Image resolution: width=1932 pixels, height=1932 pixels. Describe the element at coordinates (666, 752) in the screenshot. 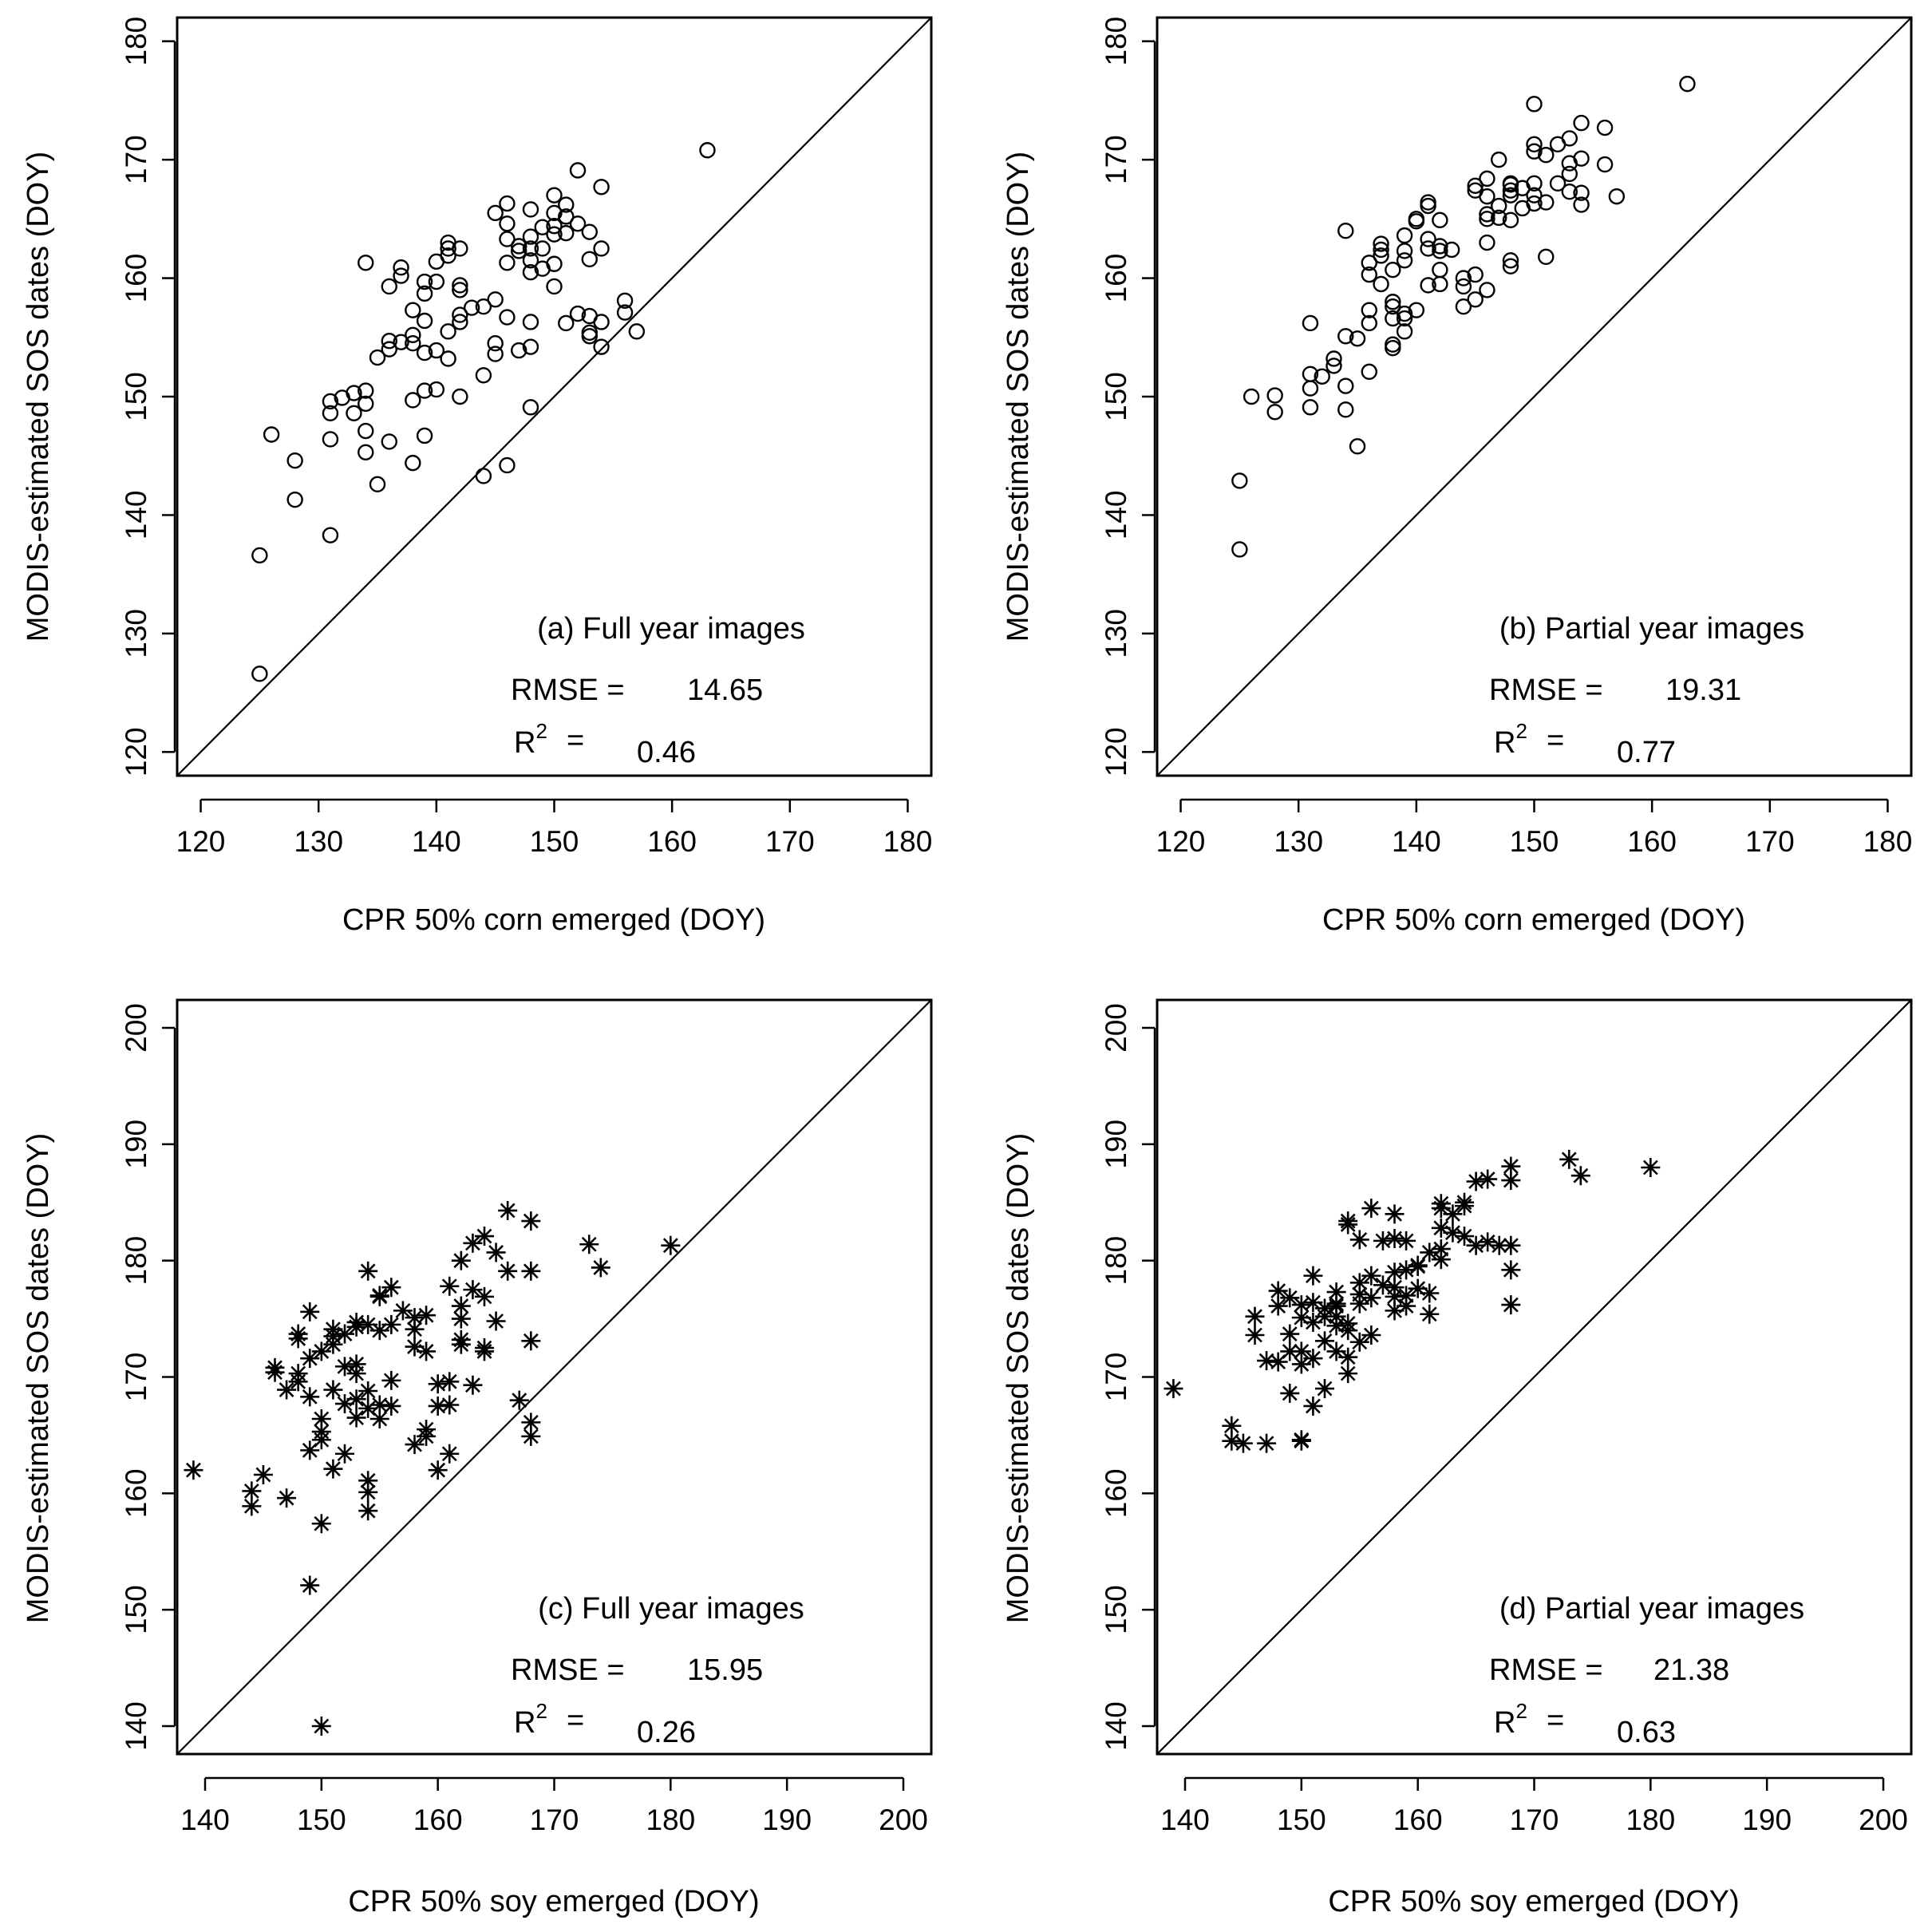

I see `r2-value: 0.46` at that location.